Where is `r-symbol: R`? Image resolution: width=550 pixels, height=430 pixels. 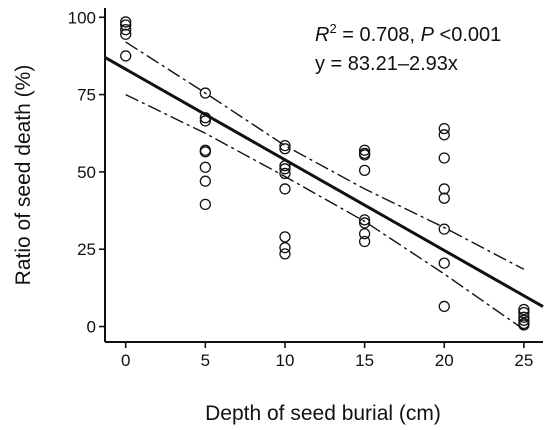 r-symbol: R is located at coordinates (322, 35).